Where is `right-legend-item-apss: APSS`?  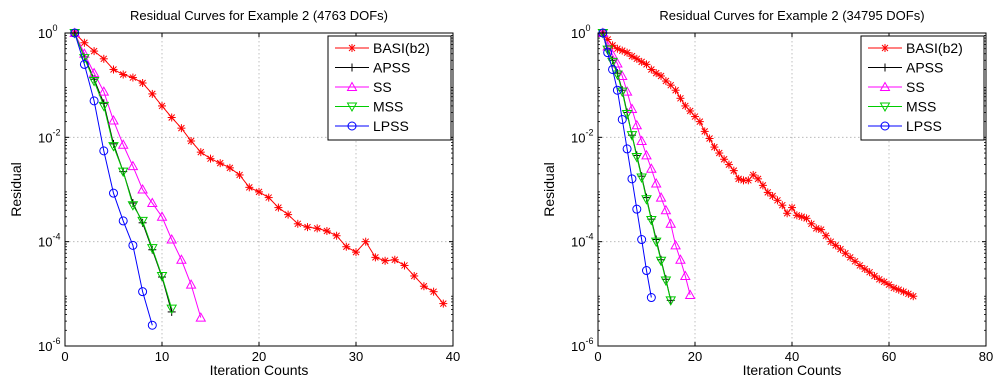 right-legend-item-apss: APSS is located at coordinates (905, 68).